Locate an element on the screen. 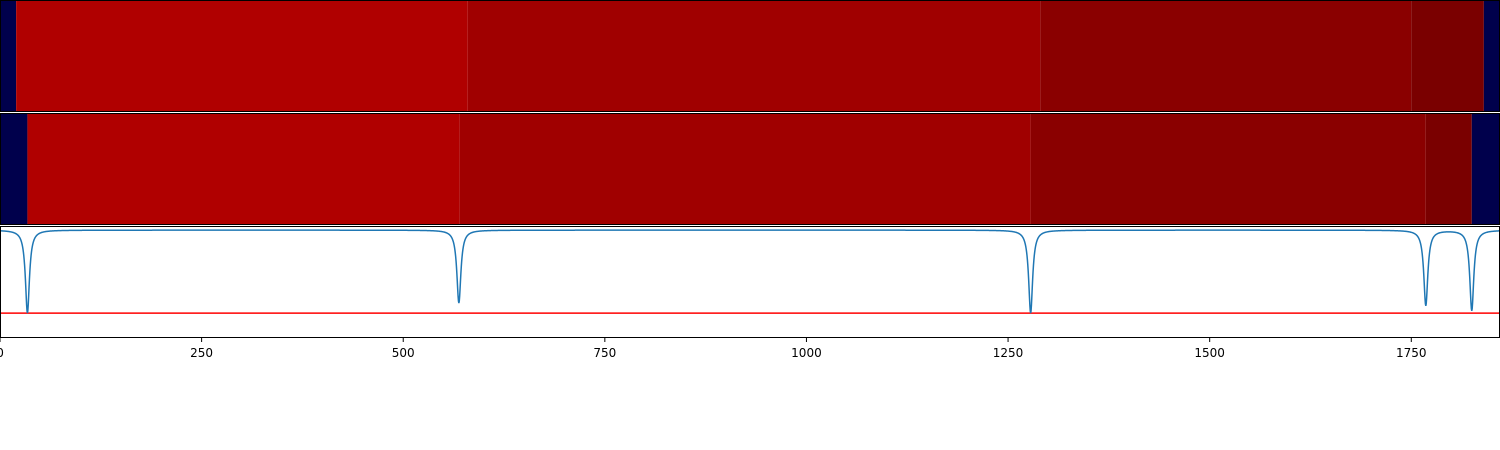 The height and width of the screenshot is (450, 1500). x-tick-label-250: 250 is located at coordinates (201, 353).